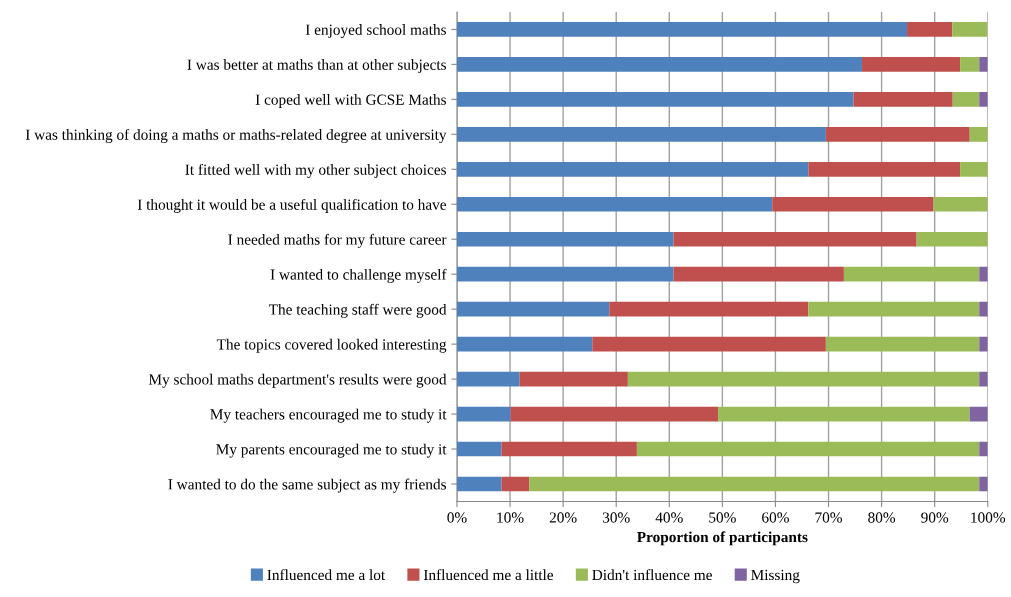 The image size is (1011, 597). I want to click on x-tick-label: 30%, so click(616, 517).